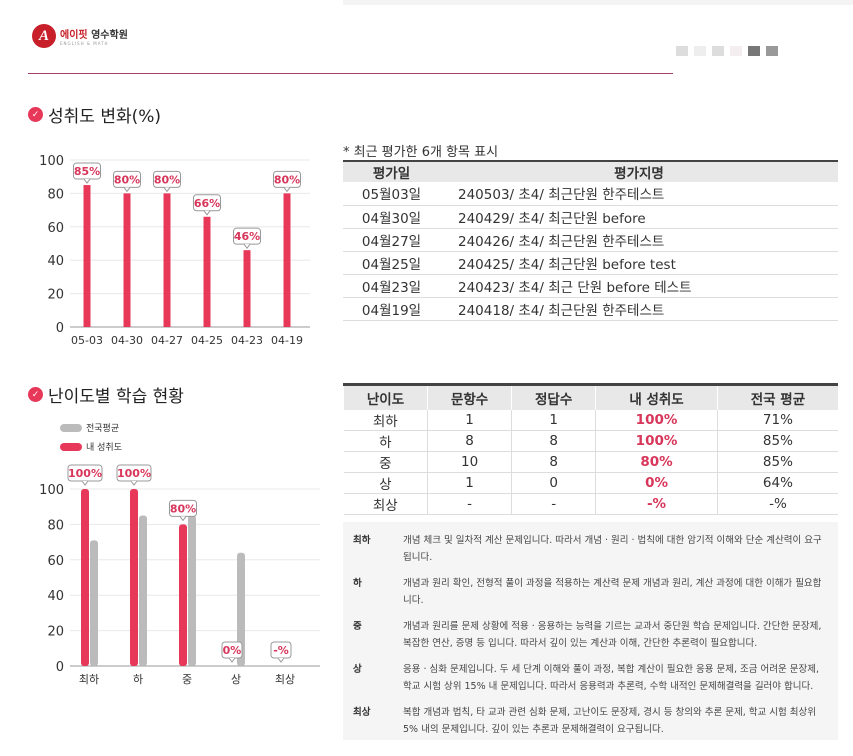 The height and width of the screenshot is (756, 853). What do you see at coordinates (639, 240) in the screenshot?
I see `test-name-cell: 240426/ 초4/ 최근단원 한주테스트` at bounding box center [639, 240].